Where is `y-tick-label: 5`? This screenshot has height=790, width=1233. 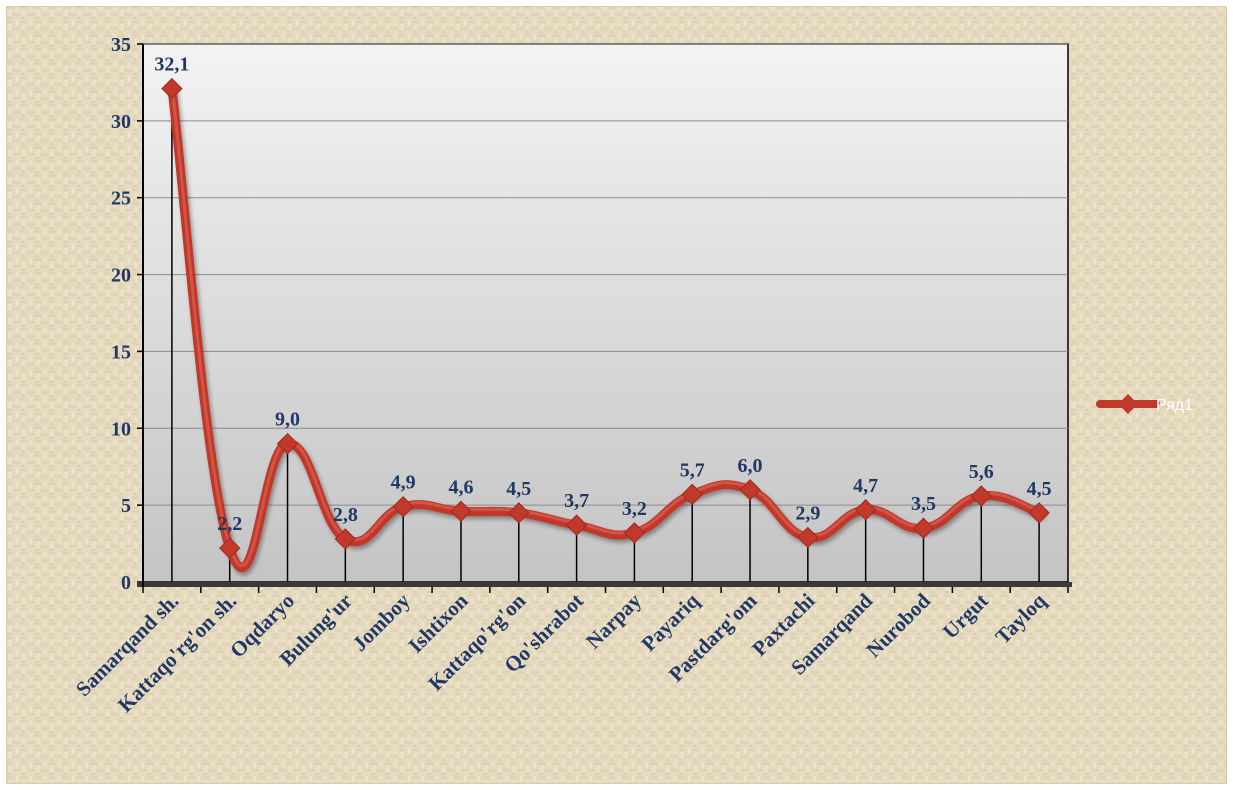 y-tick-label: 5 is located at coordinates (126, 506).